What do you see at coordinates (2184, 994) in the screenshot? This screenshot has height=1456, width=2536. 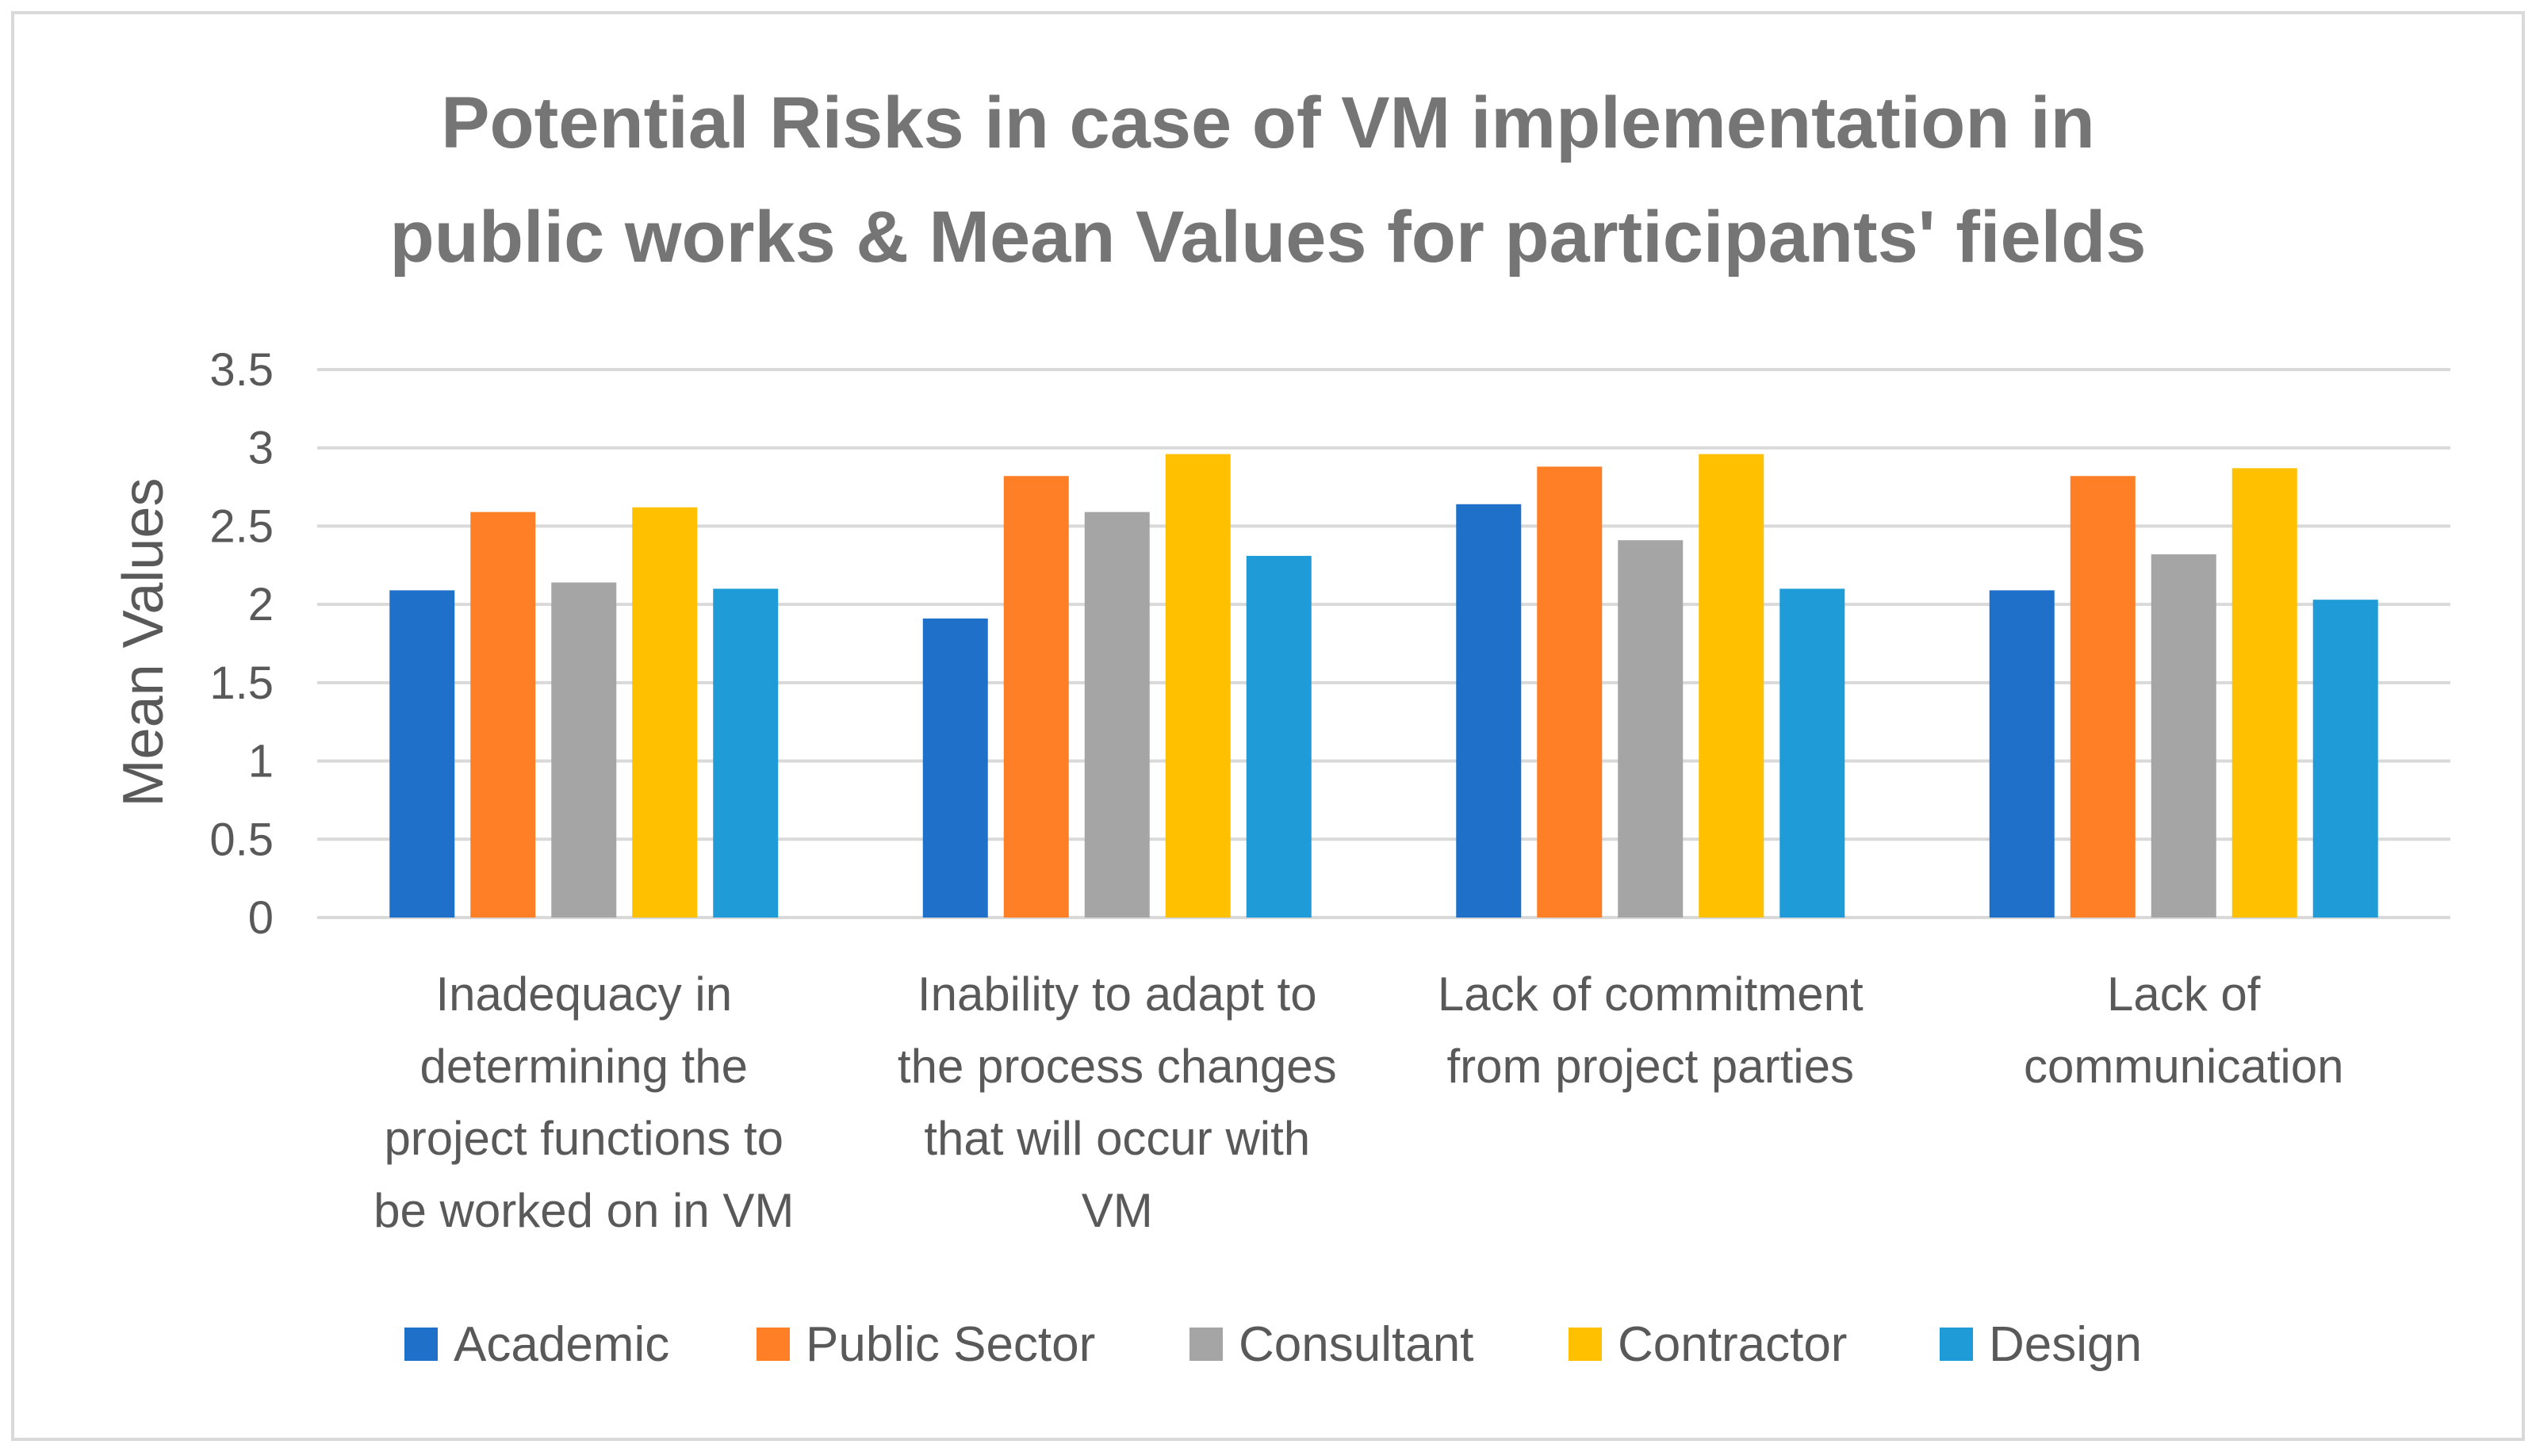 I see `x-category-label: Lack of` at bounding box center [2184, 994].